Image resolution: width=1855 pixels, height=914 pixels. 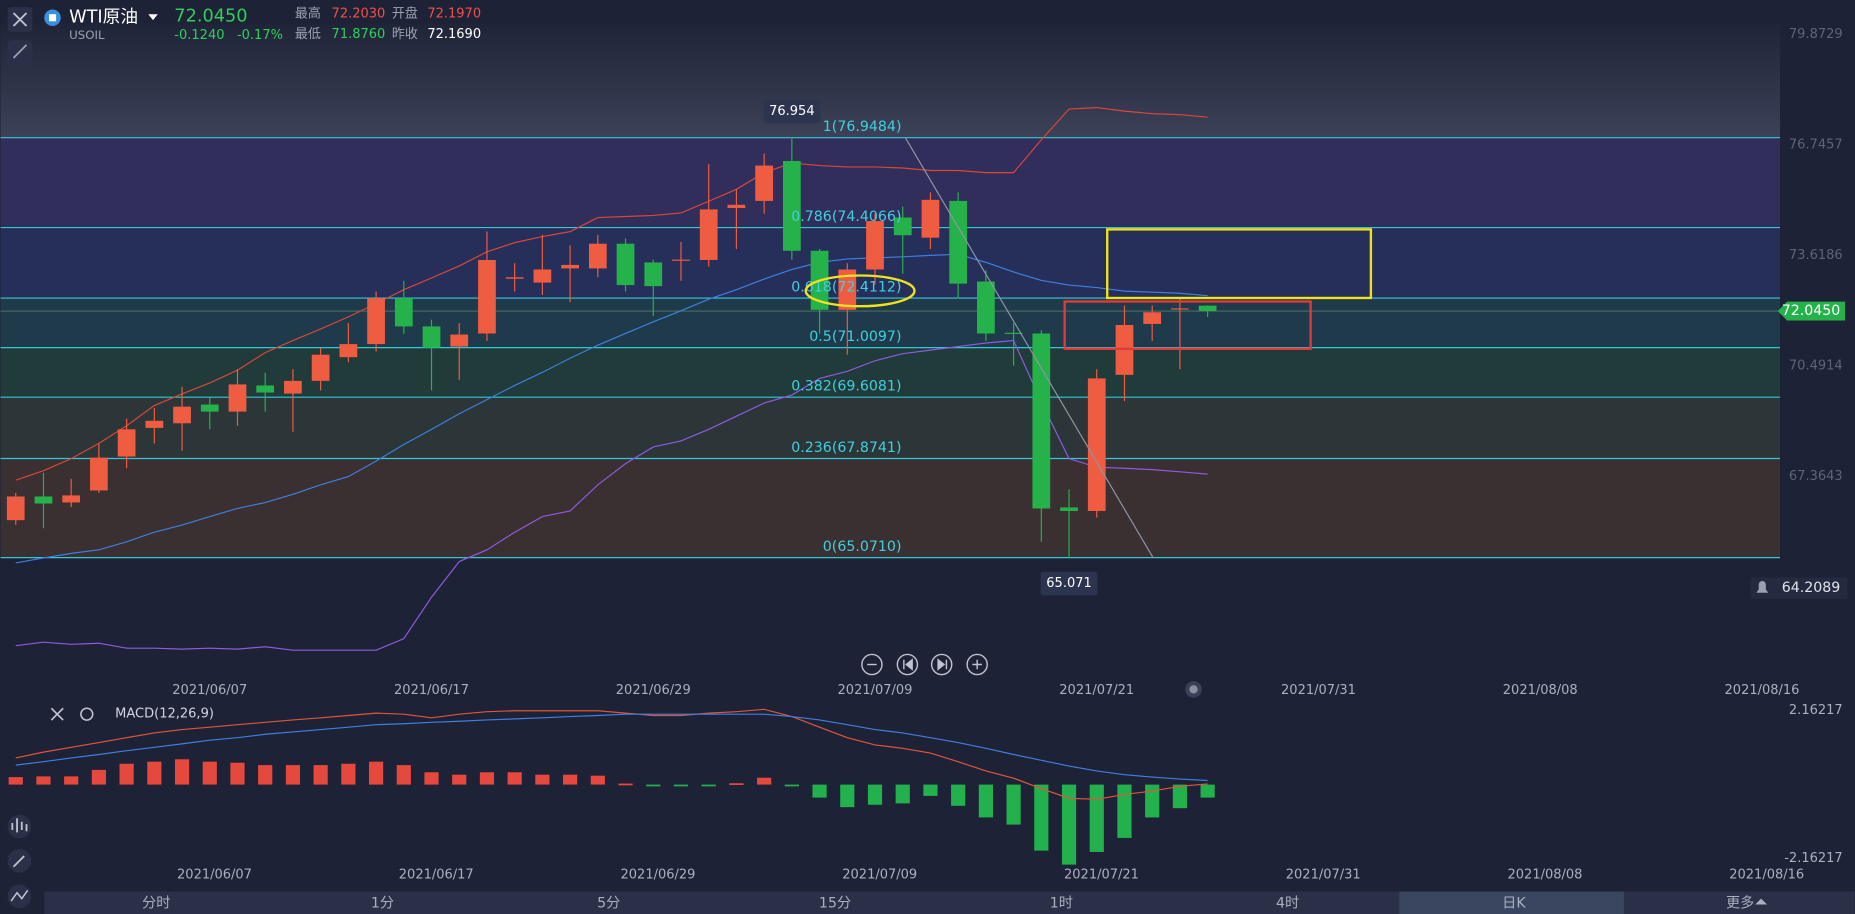 What do you see at coordinates (924, 664) in the screenshot?
I see `chart-nav` at bounding box center [924, 664].